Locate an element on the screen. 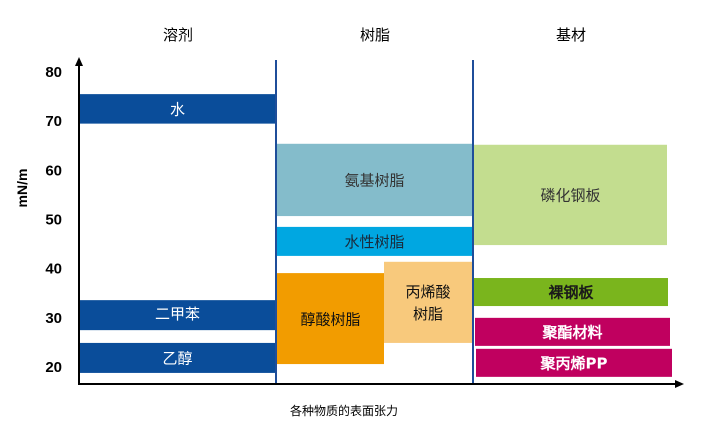  y-tick-label: 60 is located at coordinates (53, 170).